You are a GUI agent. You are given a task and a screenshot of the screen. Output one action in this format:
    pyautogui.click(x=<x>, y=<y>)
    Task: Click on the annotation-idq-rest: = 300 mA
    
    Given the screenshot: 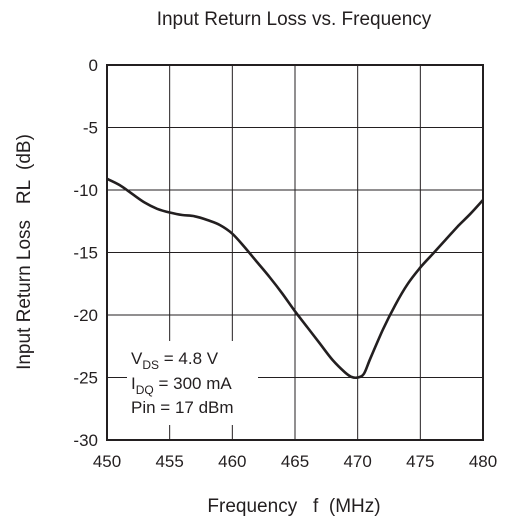 What is the action you would take?
    pyautogui.click(x=193, y=383)
    